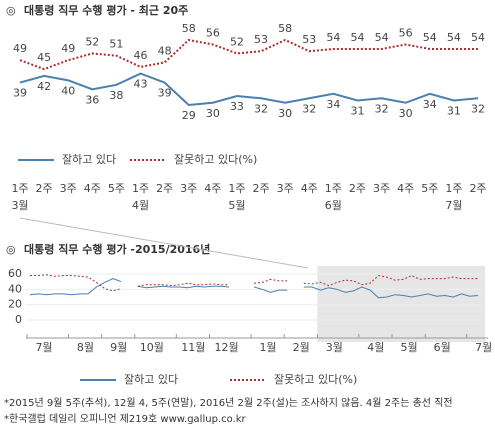 The height and width of the screenshot is (430, 495). Describe the element at coordinates (226, 347) in the screenshot. I see `x-tick-label: 12월` at that location.